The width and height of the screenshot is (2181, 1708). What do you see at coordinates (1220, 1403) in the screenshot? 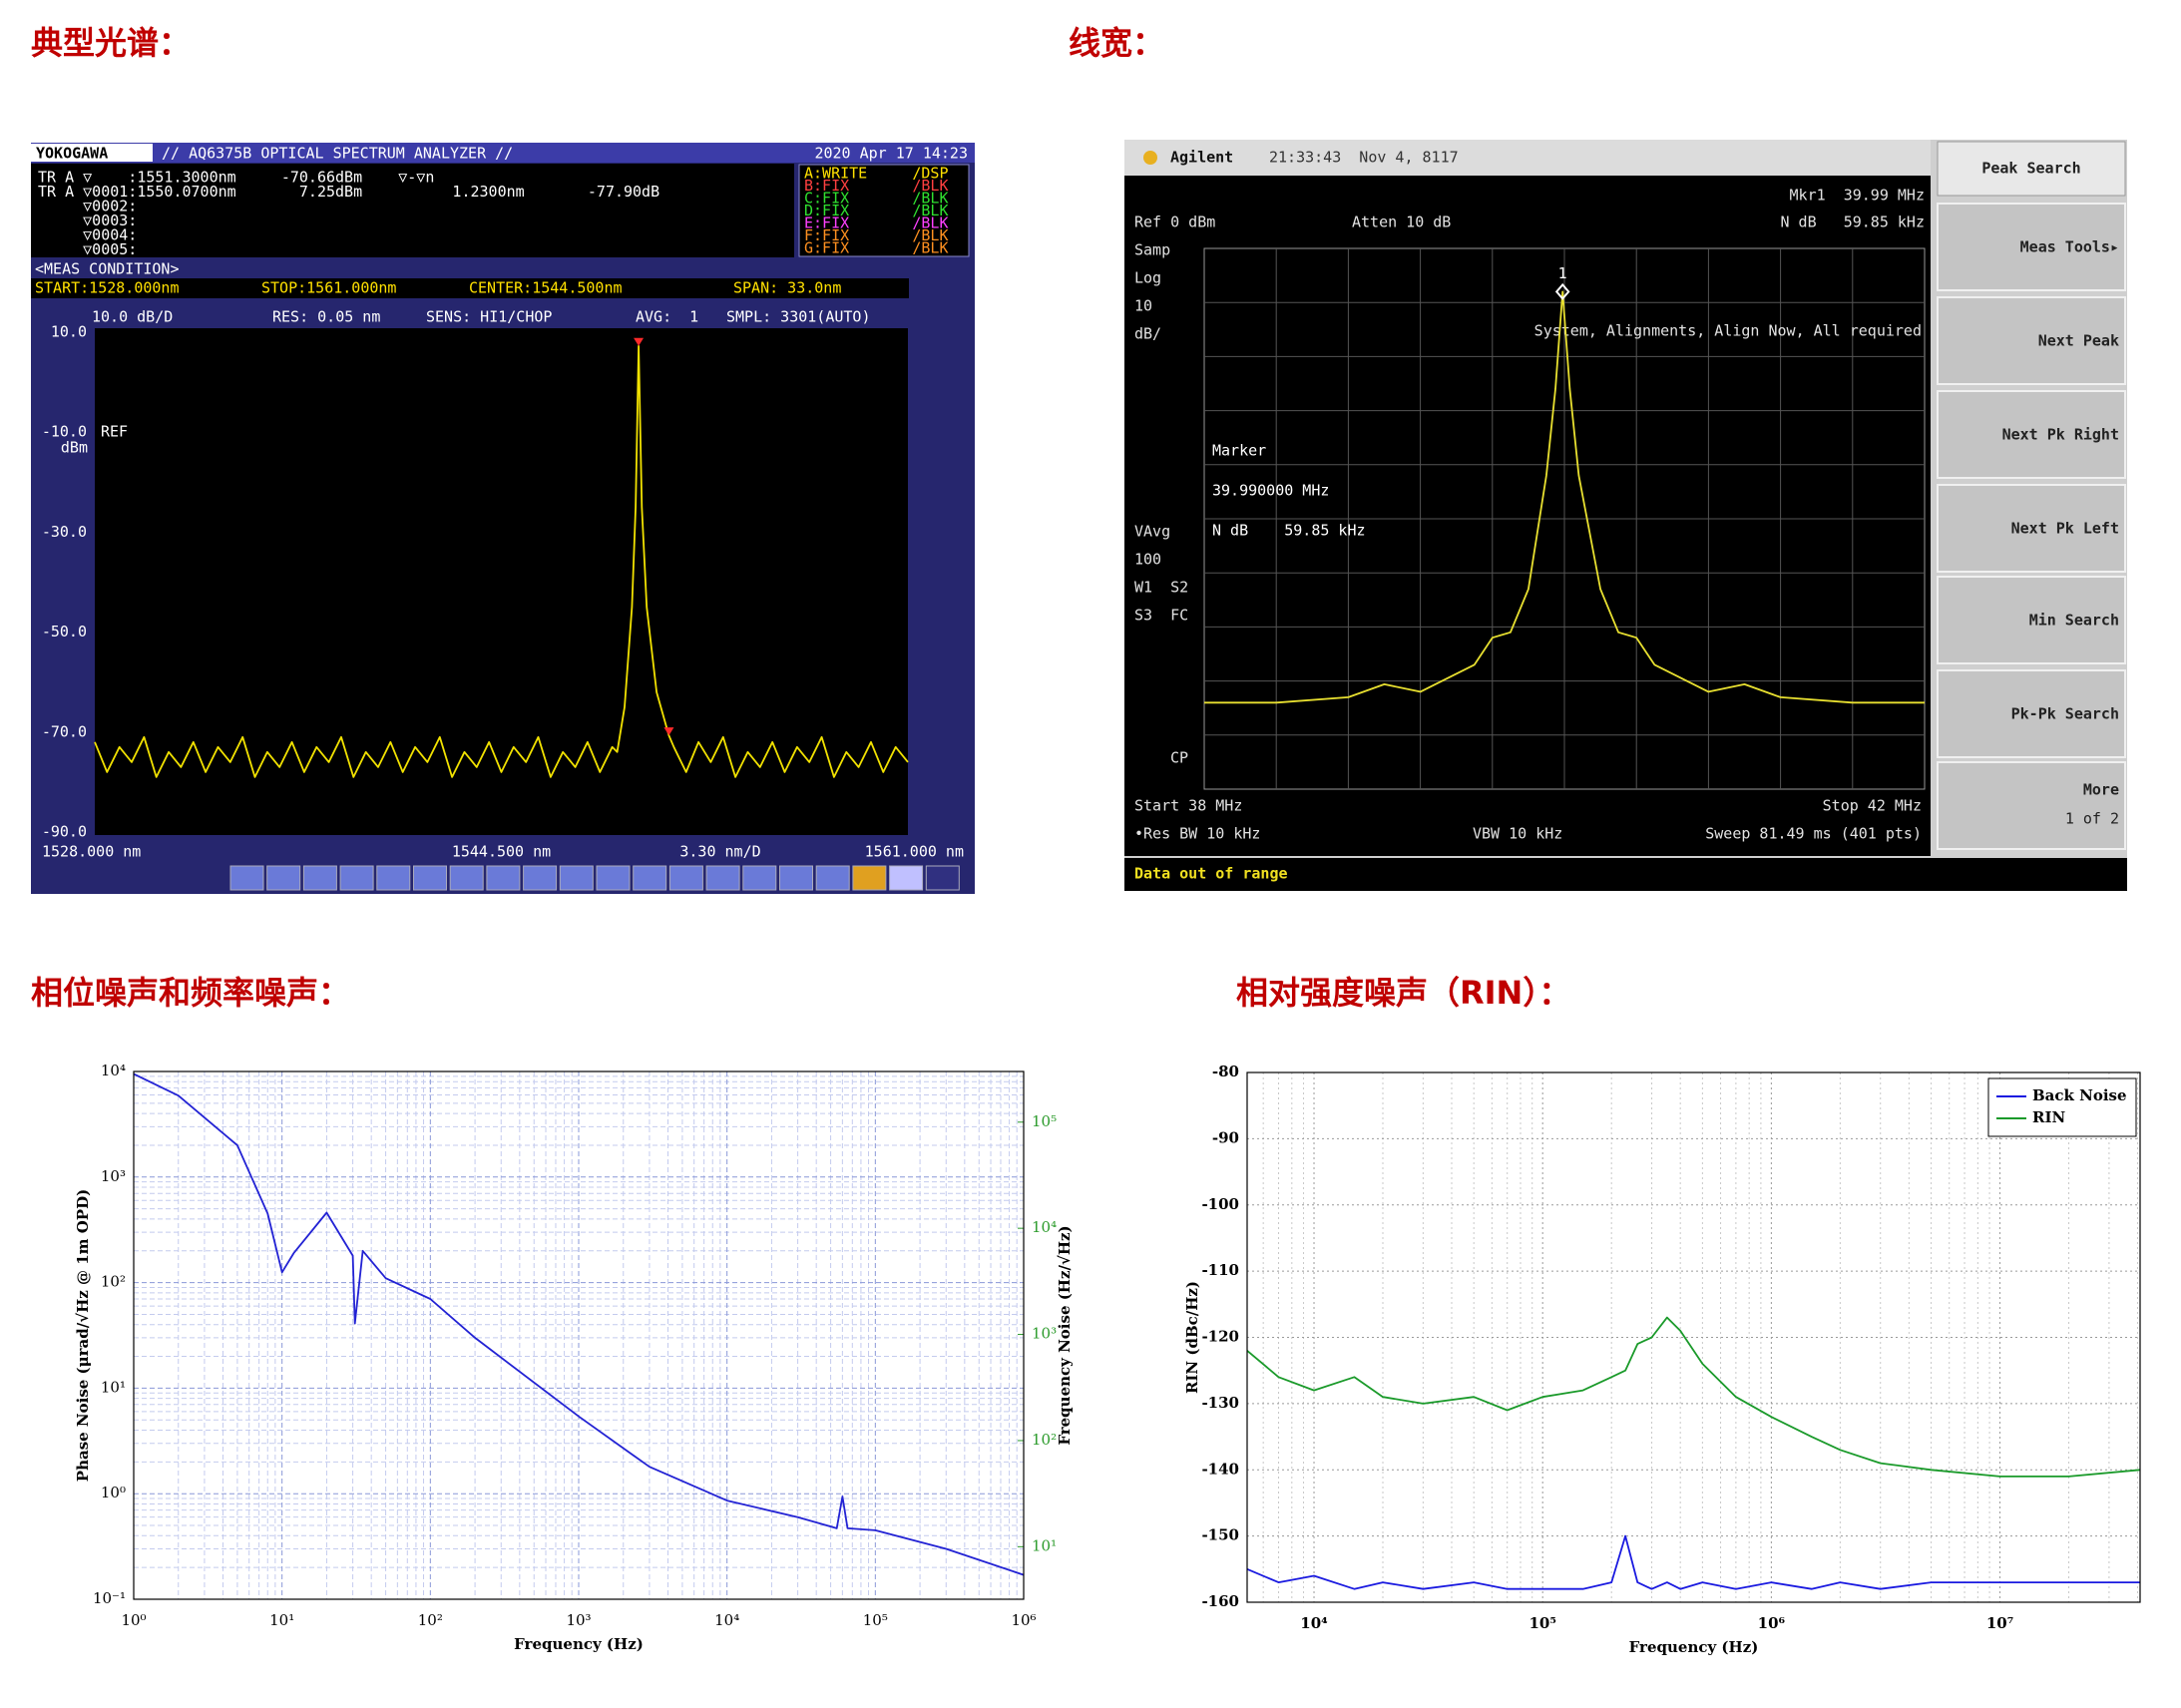
I see `y-tick-label: -130` at bounding box center [1220, 1403].